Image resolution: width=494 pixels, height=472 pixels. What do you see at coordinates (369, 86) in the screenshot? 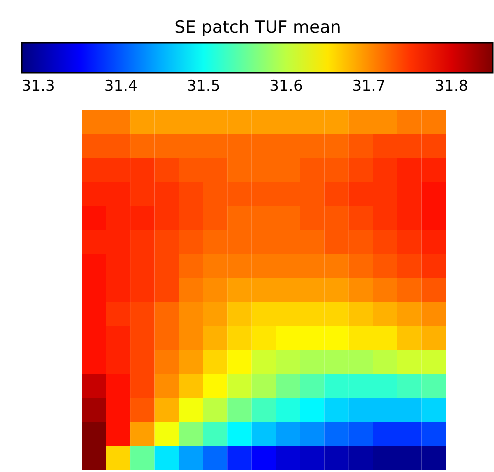
I see `color-bar-label: 31.7` at bounding box center [369, 86].